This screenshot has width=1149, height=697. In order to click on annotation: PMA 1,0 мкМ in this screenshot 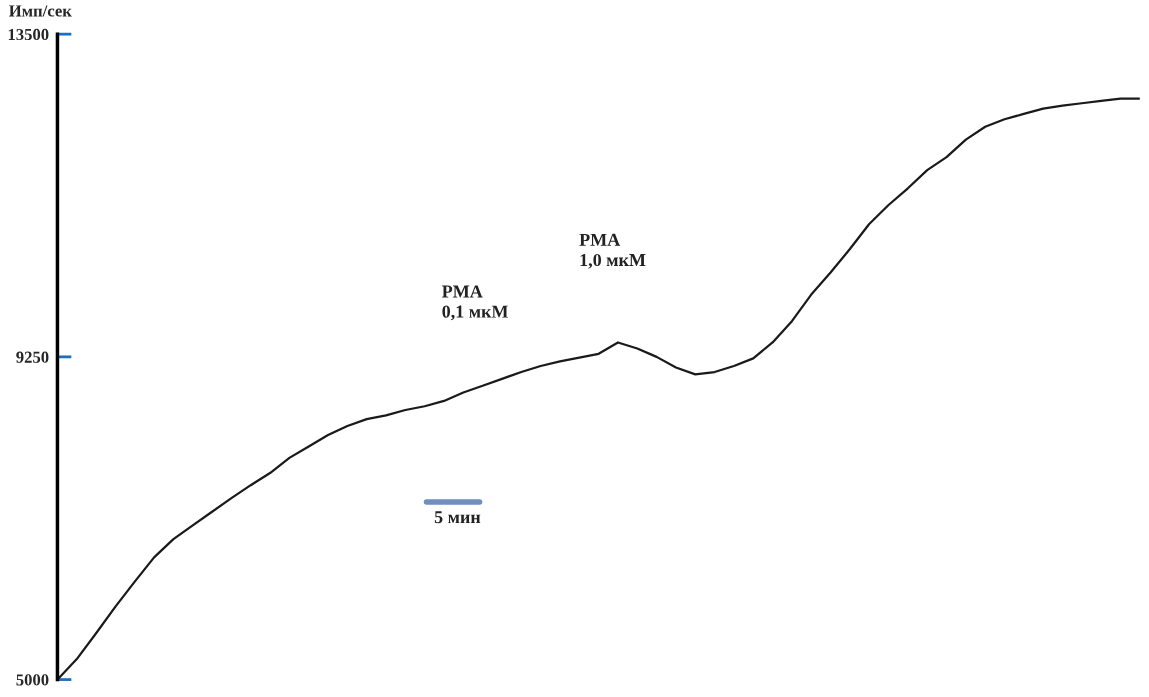, I will do `click(612, 251)`.